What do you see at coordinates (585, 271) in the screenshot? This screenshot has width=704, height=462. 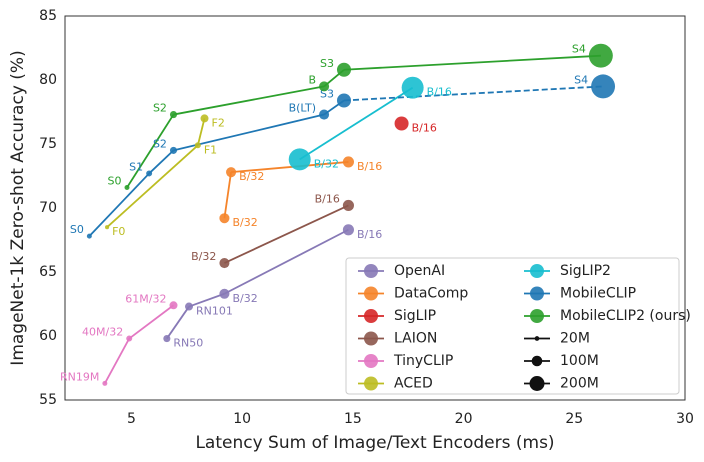 I see `legend-label: SigLIP2` at bounding box center [585, 271].